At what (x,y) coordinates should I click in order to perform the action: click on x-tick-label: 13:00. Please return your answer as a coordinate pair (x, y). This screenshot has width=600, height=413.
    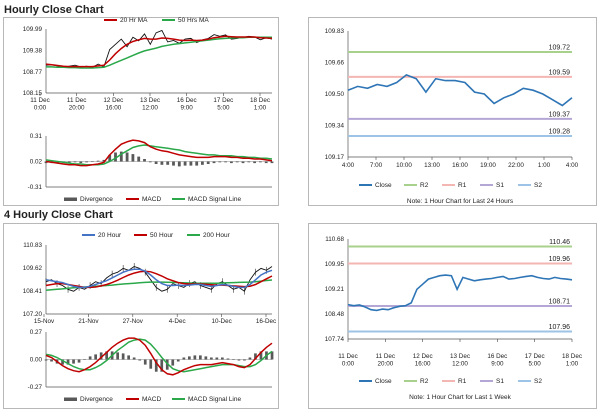
    Looking at the image, I should click on (432, 165).